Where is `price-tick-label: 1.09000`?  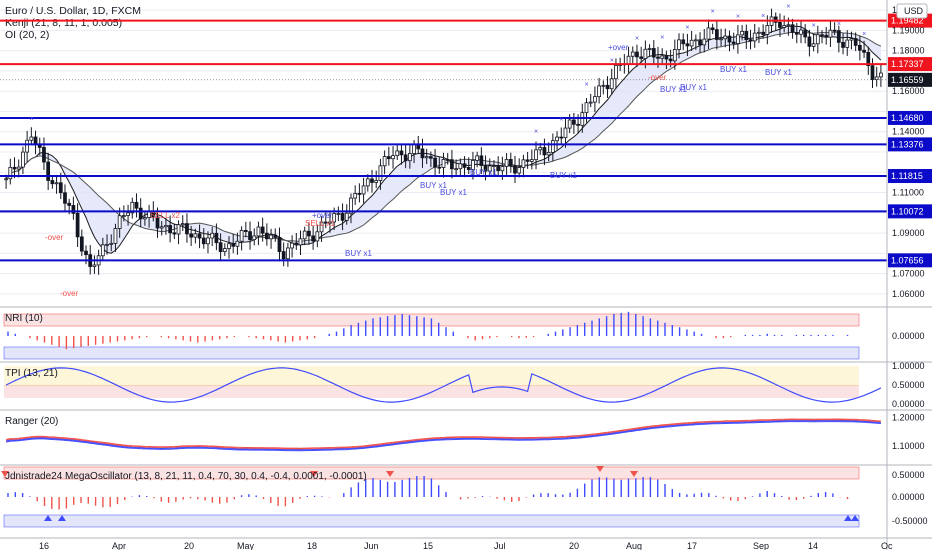
price-tick-label: 1.09000 is located at coordinates (908, 233).